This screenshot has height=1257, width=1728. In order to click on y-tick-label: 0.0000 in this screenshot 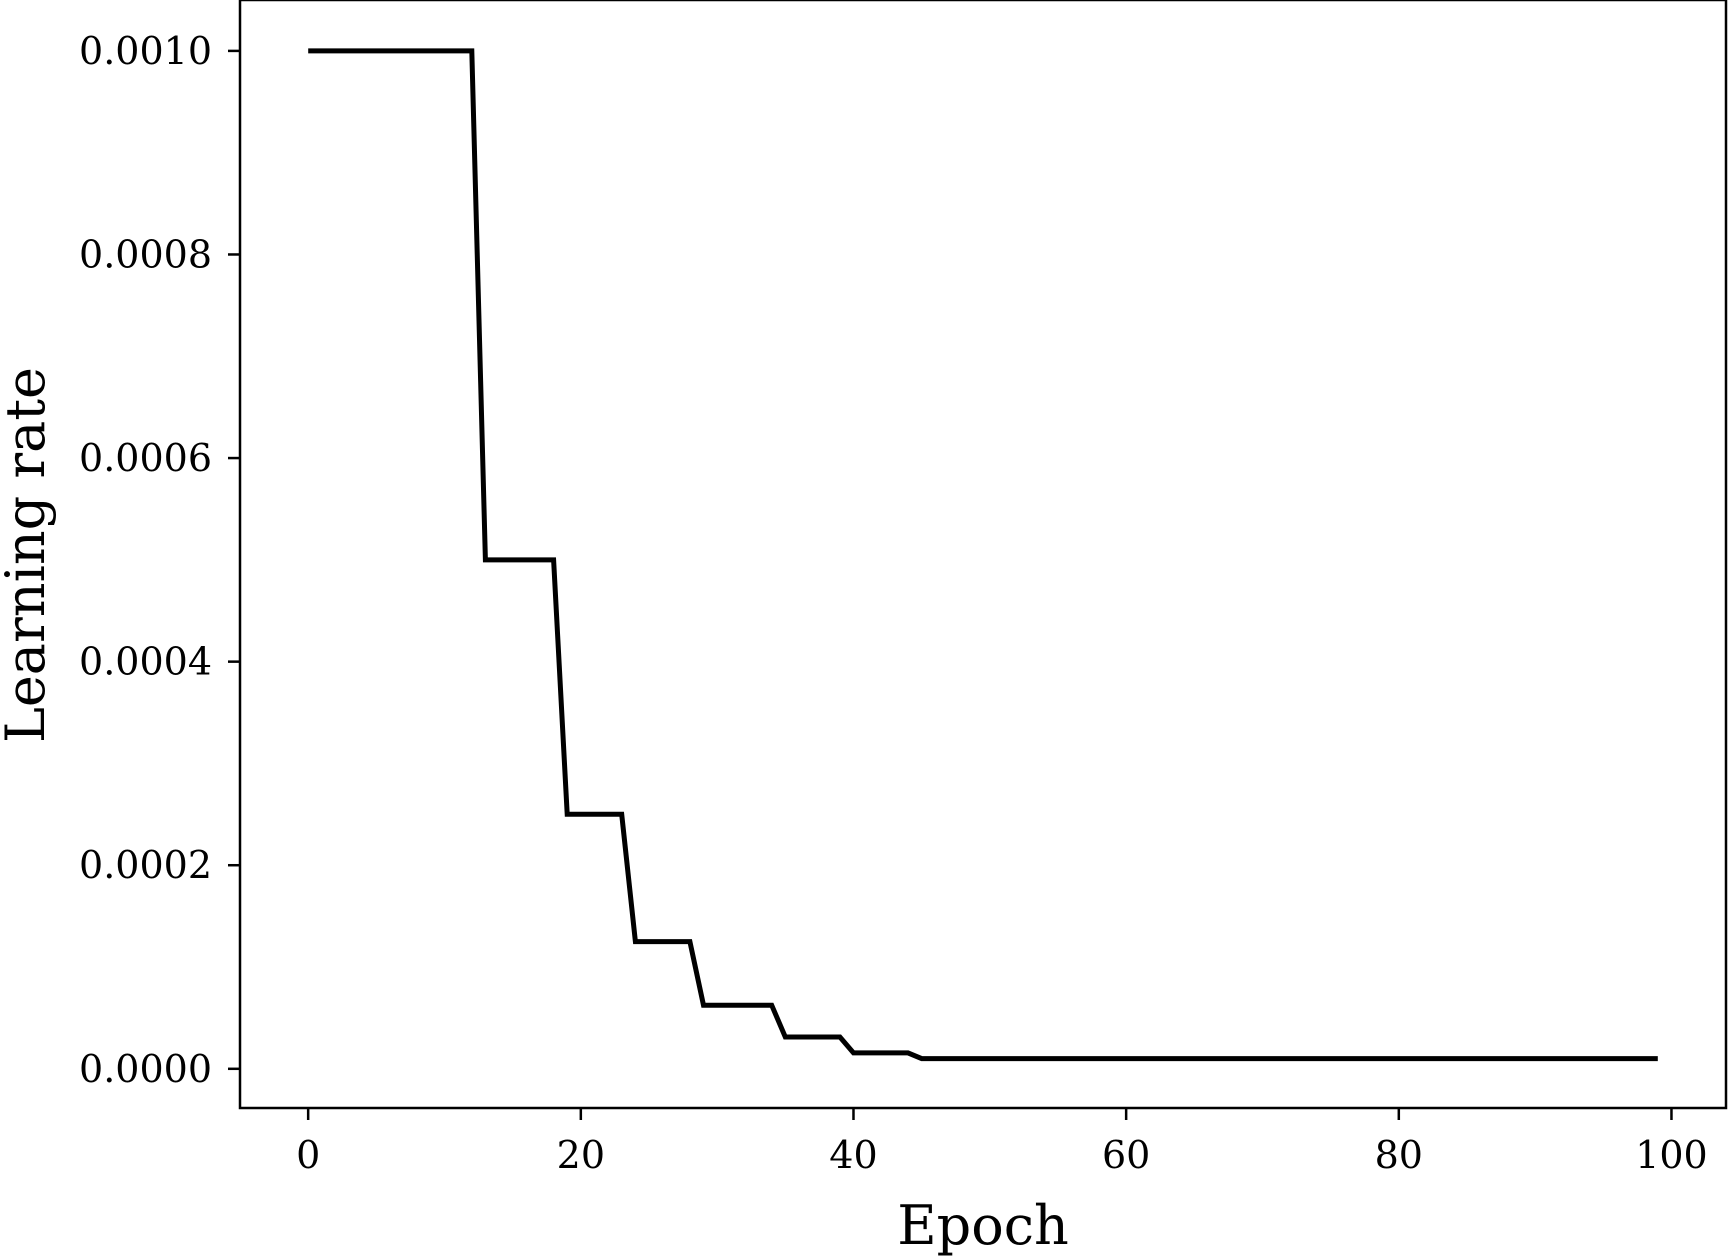, I will do `click(145, 1069)`.